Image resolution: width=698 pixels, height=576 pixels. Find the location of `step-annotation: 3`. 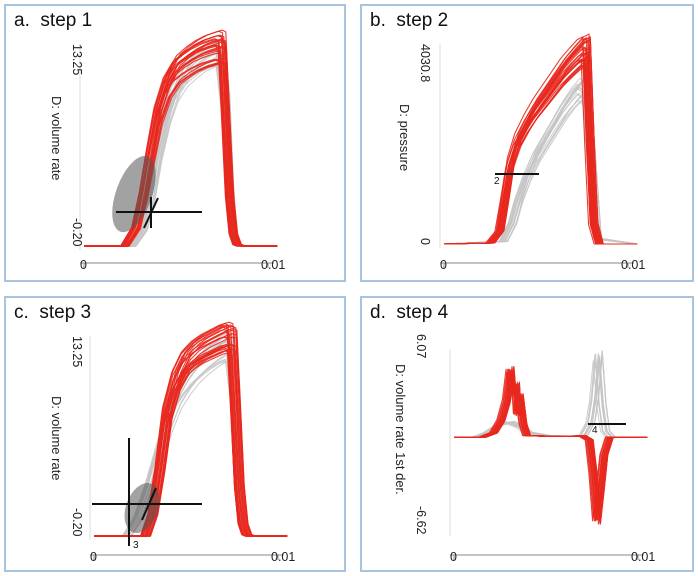

step-annotation: 3 is located at coordinates (136, 545).